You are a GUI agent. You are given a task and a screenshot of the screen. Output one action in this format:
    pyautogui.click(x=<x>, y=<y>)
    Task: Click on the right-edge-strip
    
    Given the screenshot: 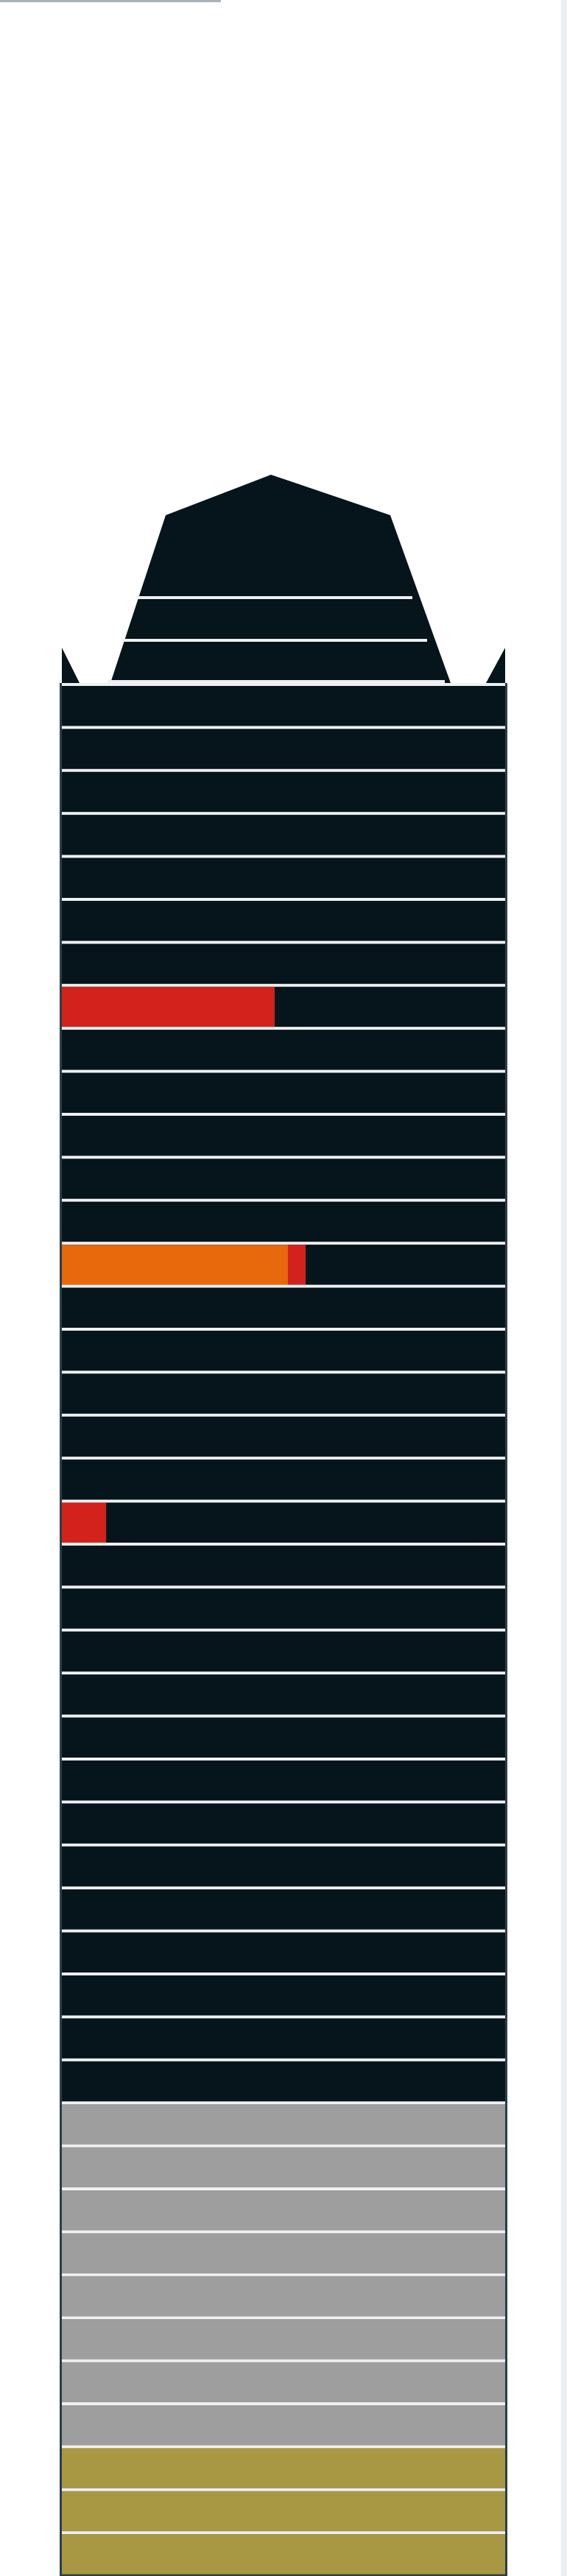 What is the action you would take?
    pyautogui.click(x=564, y=1288)
    